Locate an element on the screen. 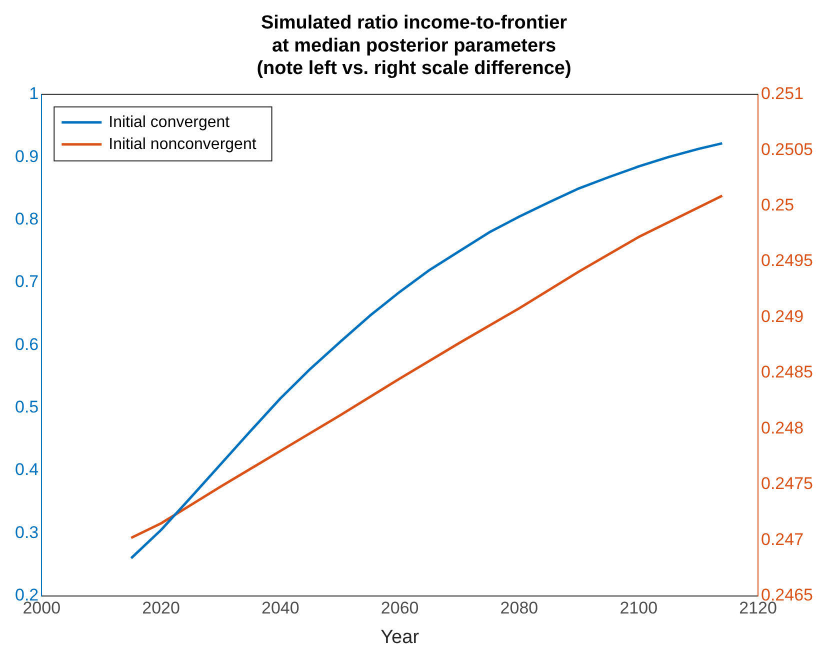 The height and width of the screenshot is (661, 828). x-tick-label: 2100 is located at coordinates (639, 608).